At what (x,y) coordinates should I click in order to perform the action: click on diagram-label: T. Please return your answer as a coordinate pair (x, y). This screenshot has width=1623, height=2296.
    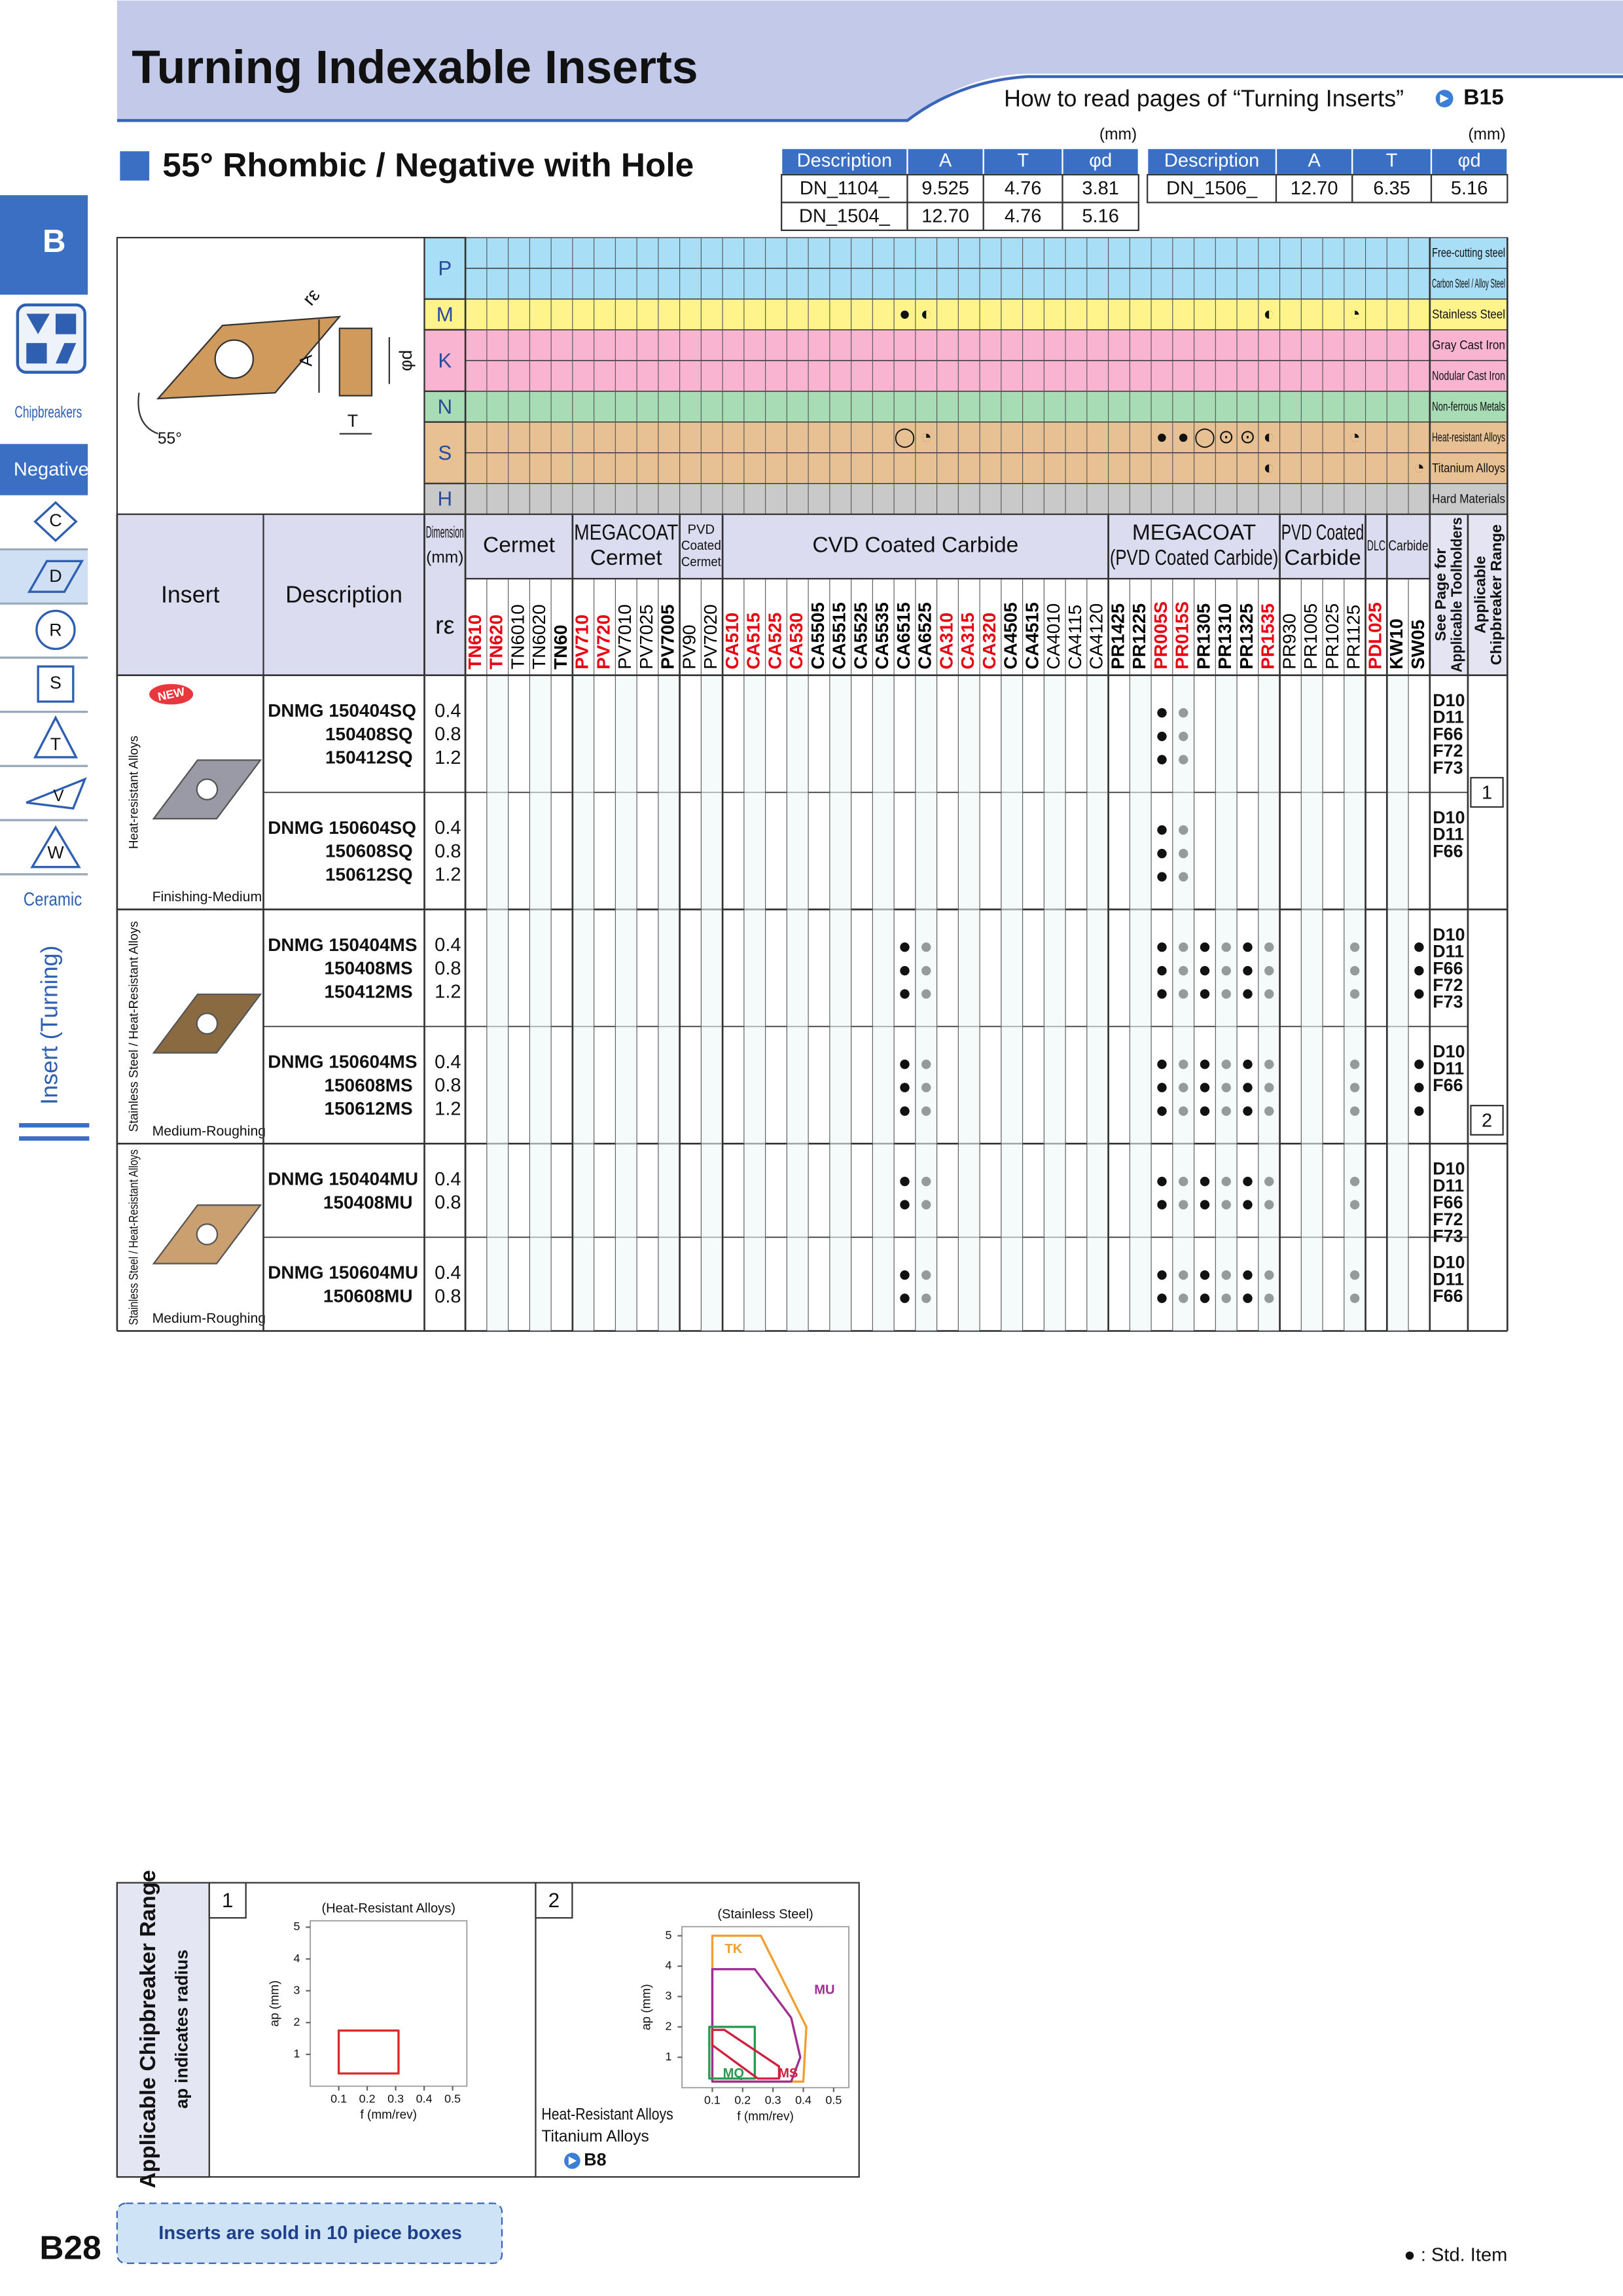
    Looking at the image, I should click on (353, 421).